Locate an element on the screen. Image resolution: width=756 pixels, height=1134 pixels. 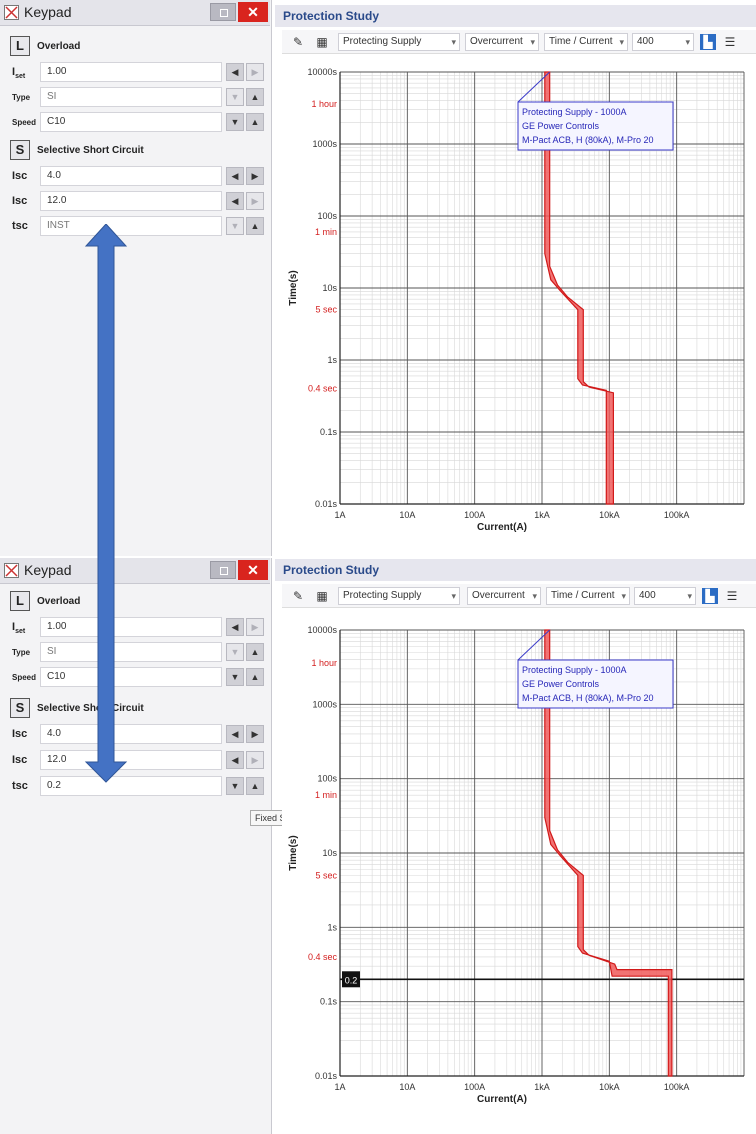
overload-icon: L is located at coordinates (20, 46).